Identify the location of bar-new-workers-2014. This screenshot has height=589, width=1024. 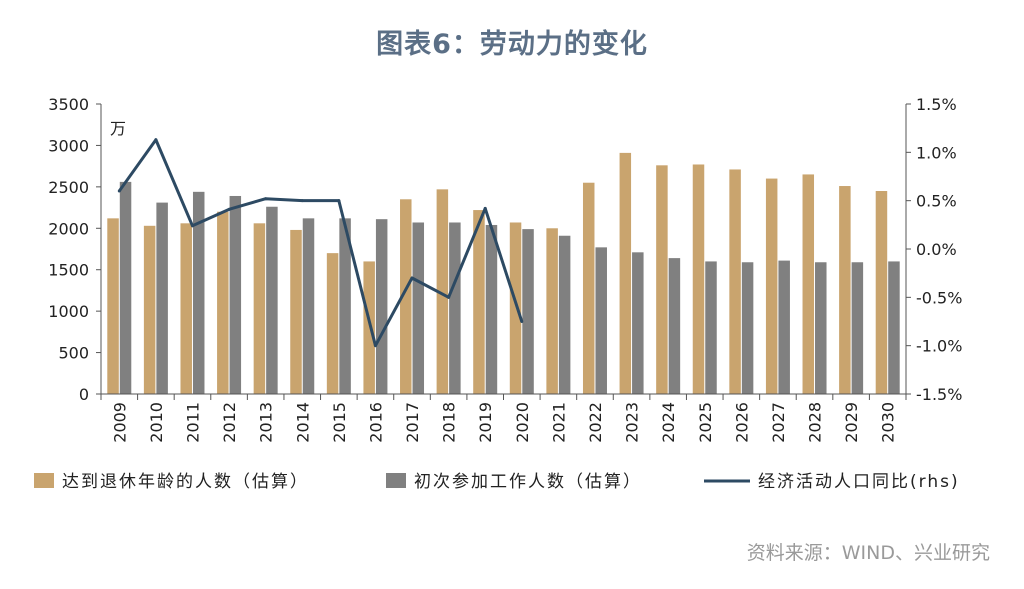
(308, 306).